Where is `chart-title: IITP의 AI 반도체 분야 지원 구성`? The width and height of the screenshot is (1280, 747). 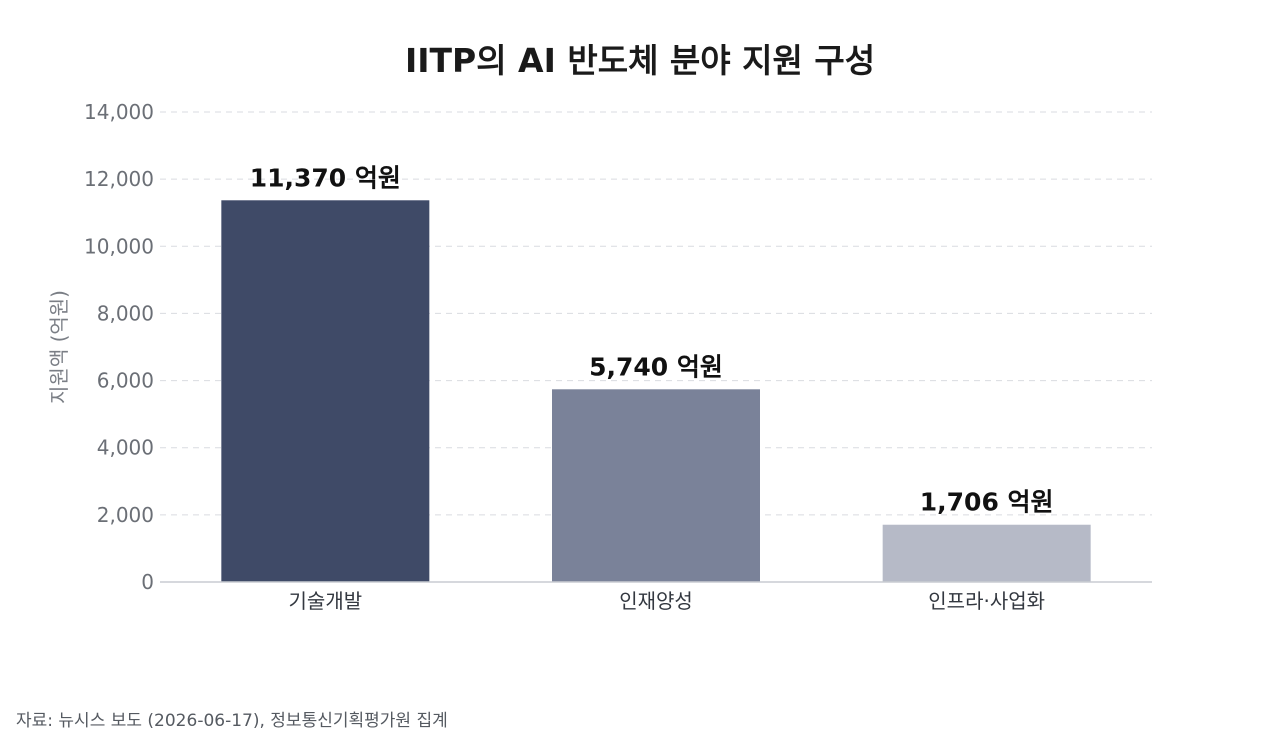
chart-title: IITP의 AI 반도체 분야 지원 구성 is located at coordinates (640, 60).